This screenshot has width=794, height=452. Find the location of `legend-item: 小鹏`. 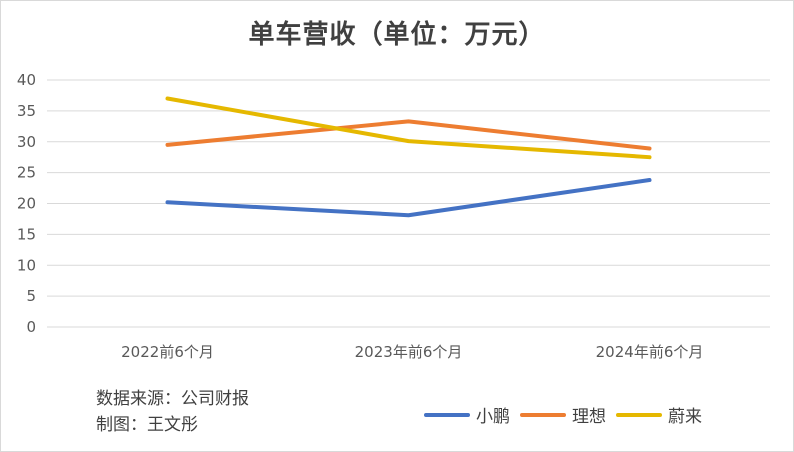

legend-item: 小鹏 is located at coordinates (467, 414).